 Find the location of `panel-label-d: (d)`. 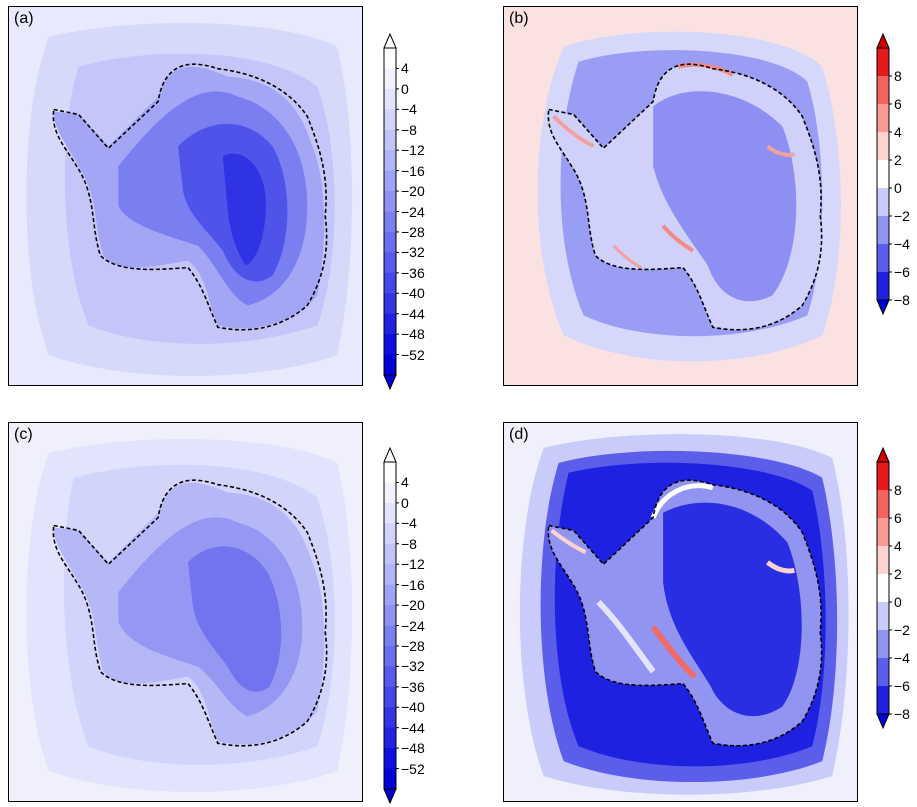

panel-label-d: (d) is located at coordinates (519, 434).